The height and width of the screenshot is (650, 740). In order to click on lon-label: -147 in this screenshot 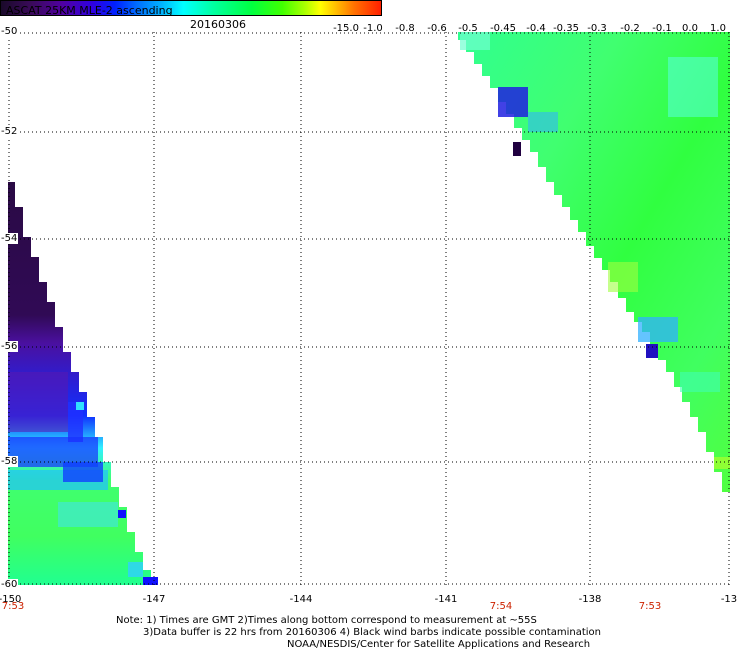, I will do `click(154, 599)`.